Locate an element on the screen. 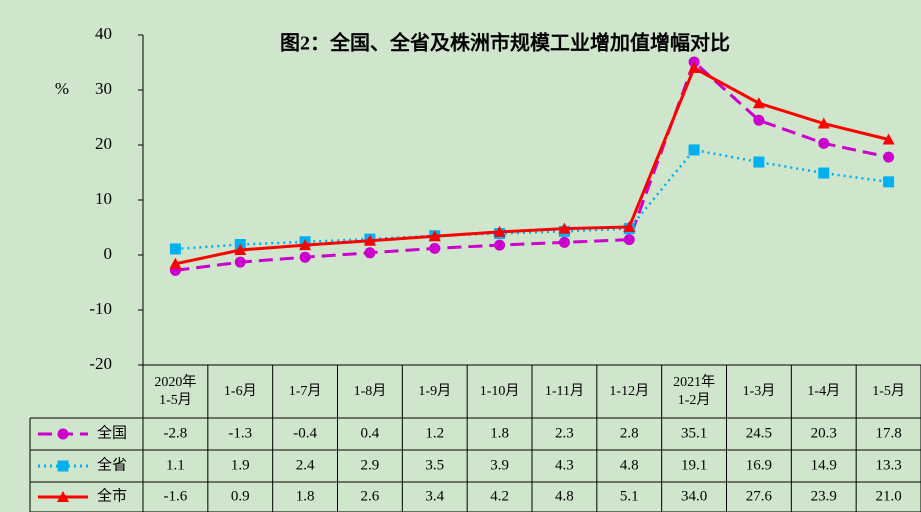 The height and width of the screenshot is (512, 921). table-value: 17.8 is located at coordinates (888, 433).